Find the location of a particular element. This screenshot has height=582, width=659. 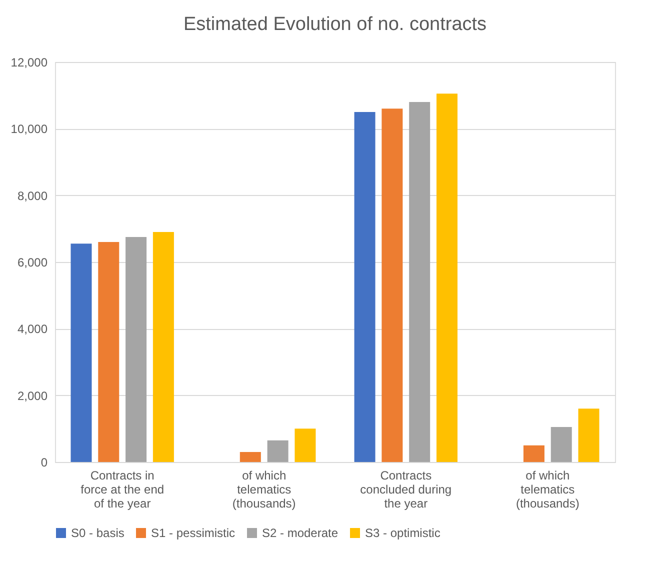

legend-label: S3 - optimistic is located at coordinates (402, 533).